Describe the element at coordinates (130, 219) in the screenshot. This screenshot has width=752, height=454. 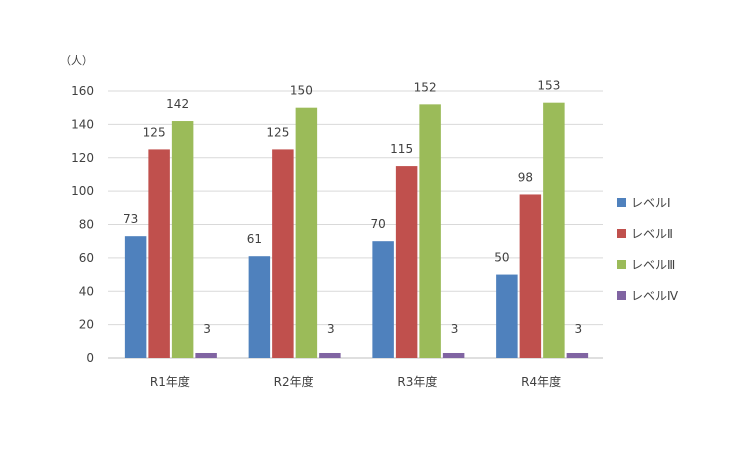
I see `data-label: 73` at that location.